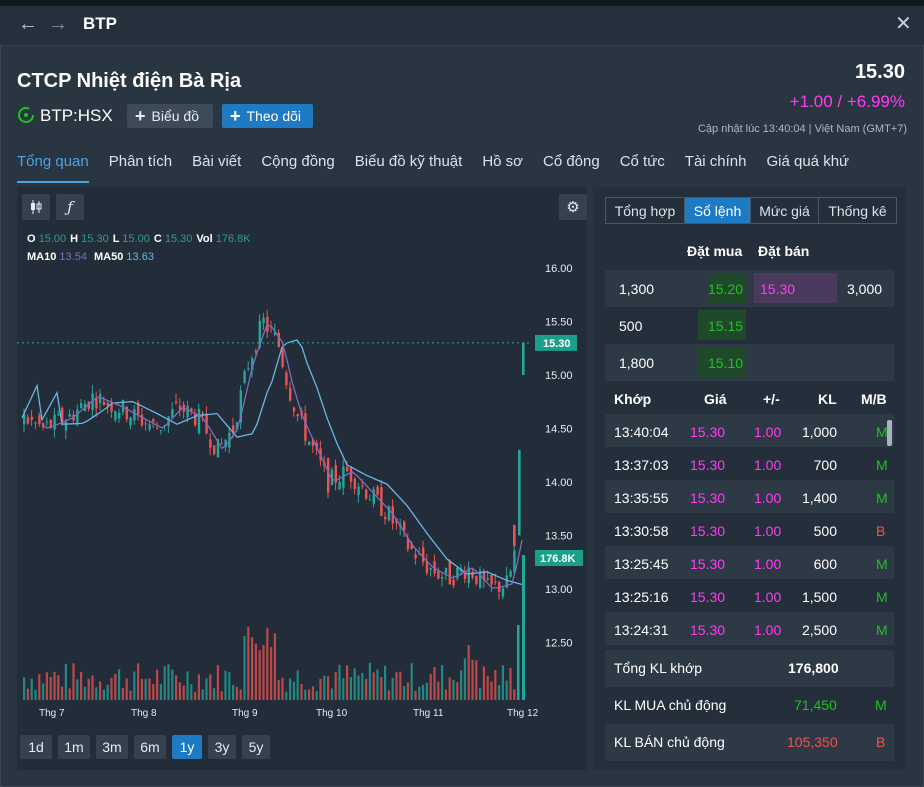 Image resolution: width=924 pixels, height=787 pixels. Describe the element at coordinates (222, 747) in the screenshot. I see `range-3y: 3y` at that location.